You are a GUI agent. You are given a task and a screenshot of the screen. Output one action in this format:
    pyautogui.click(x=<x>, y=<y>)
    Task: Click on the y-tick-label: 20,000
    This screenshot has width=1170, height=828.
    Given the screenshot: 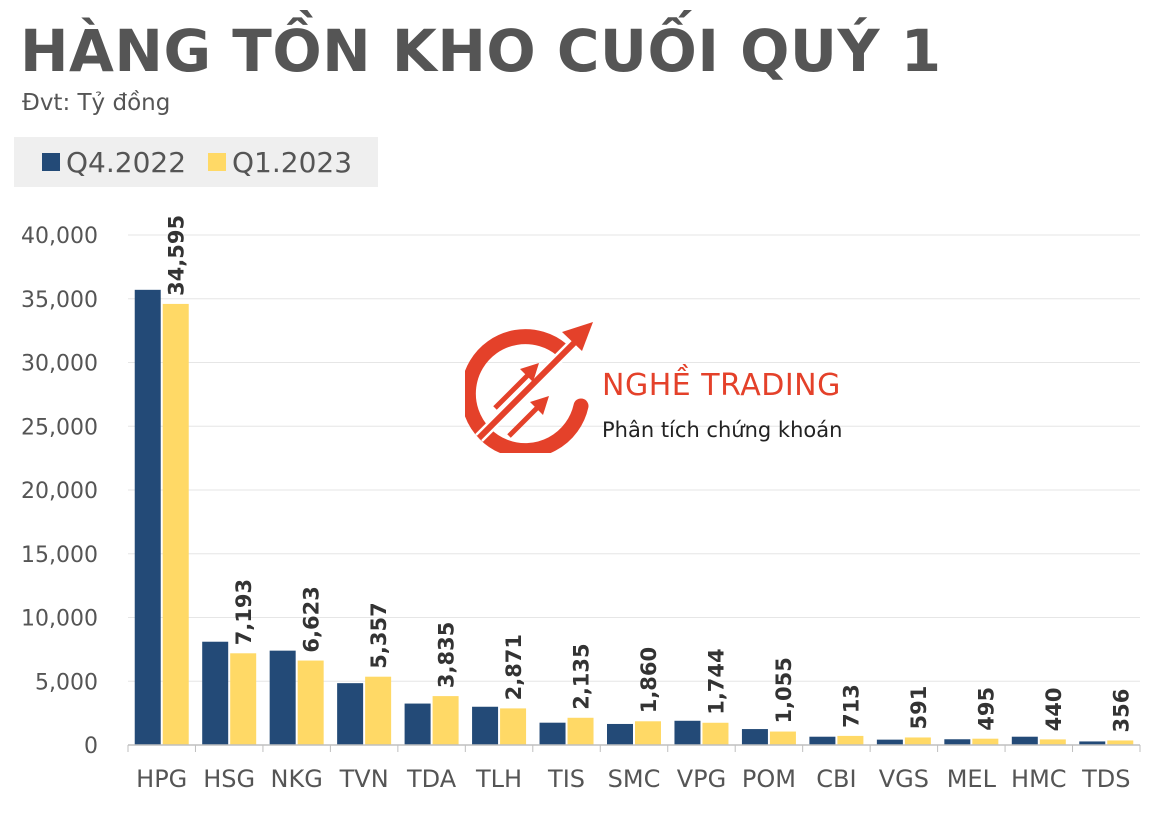 What is the action you would take?
    pyautogui.click(x=59, y=491)
    